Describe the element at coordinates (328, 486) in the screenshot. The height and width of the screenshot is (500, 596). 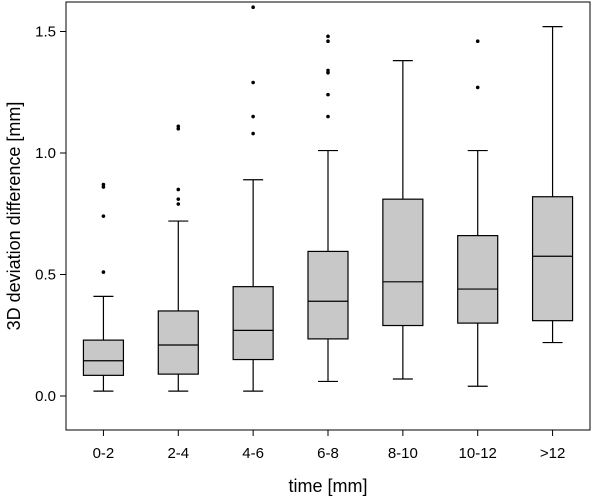
I see `x-axis-title: time [mm]` at that location.